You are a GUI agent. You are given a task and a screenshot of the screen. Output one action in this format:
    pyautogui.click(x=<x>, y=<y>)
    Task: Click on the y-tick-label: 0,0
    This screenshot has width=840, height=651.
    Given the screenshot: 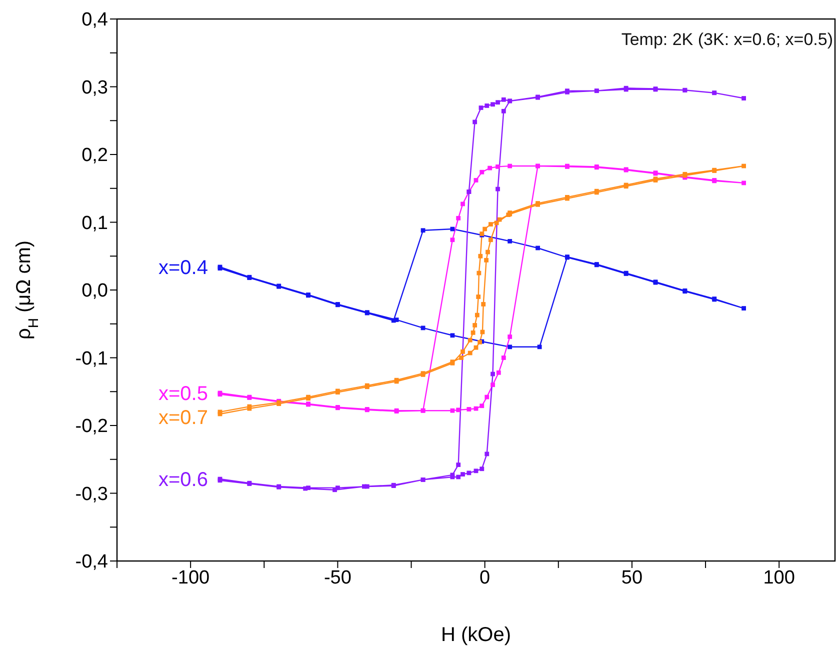 What is the action you would take?
    pyautogui.click(x=95, y=291)
    